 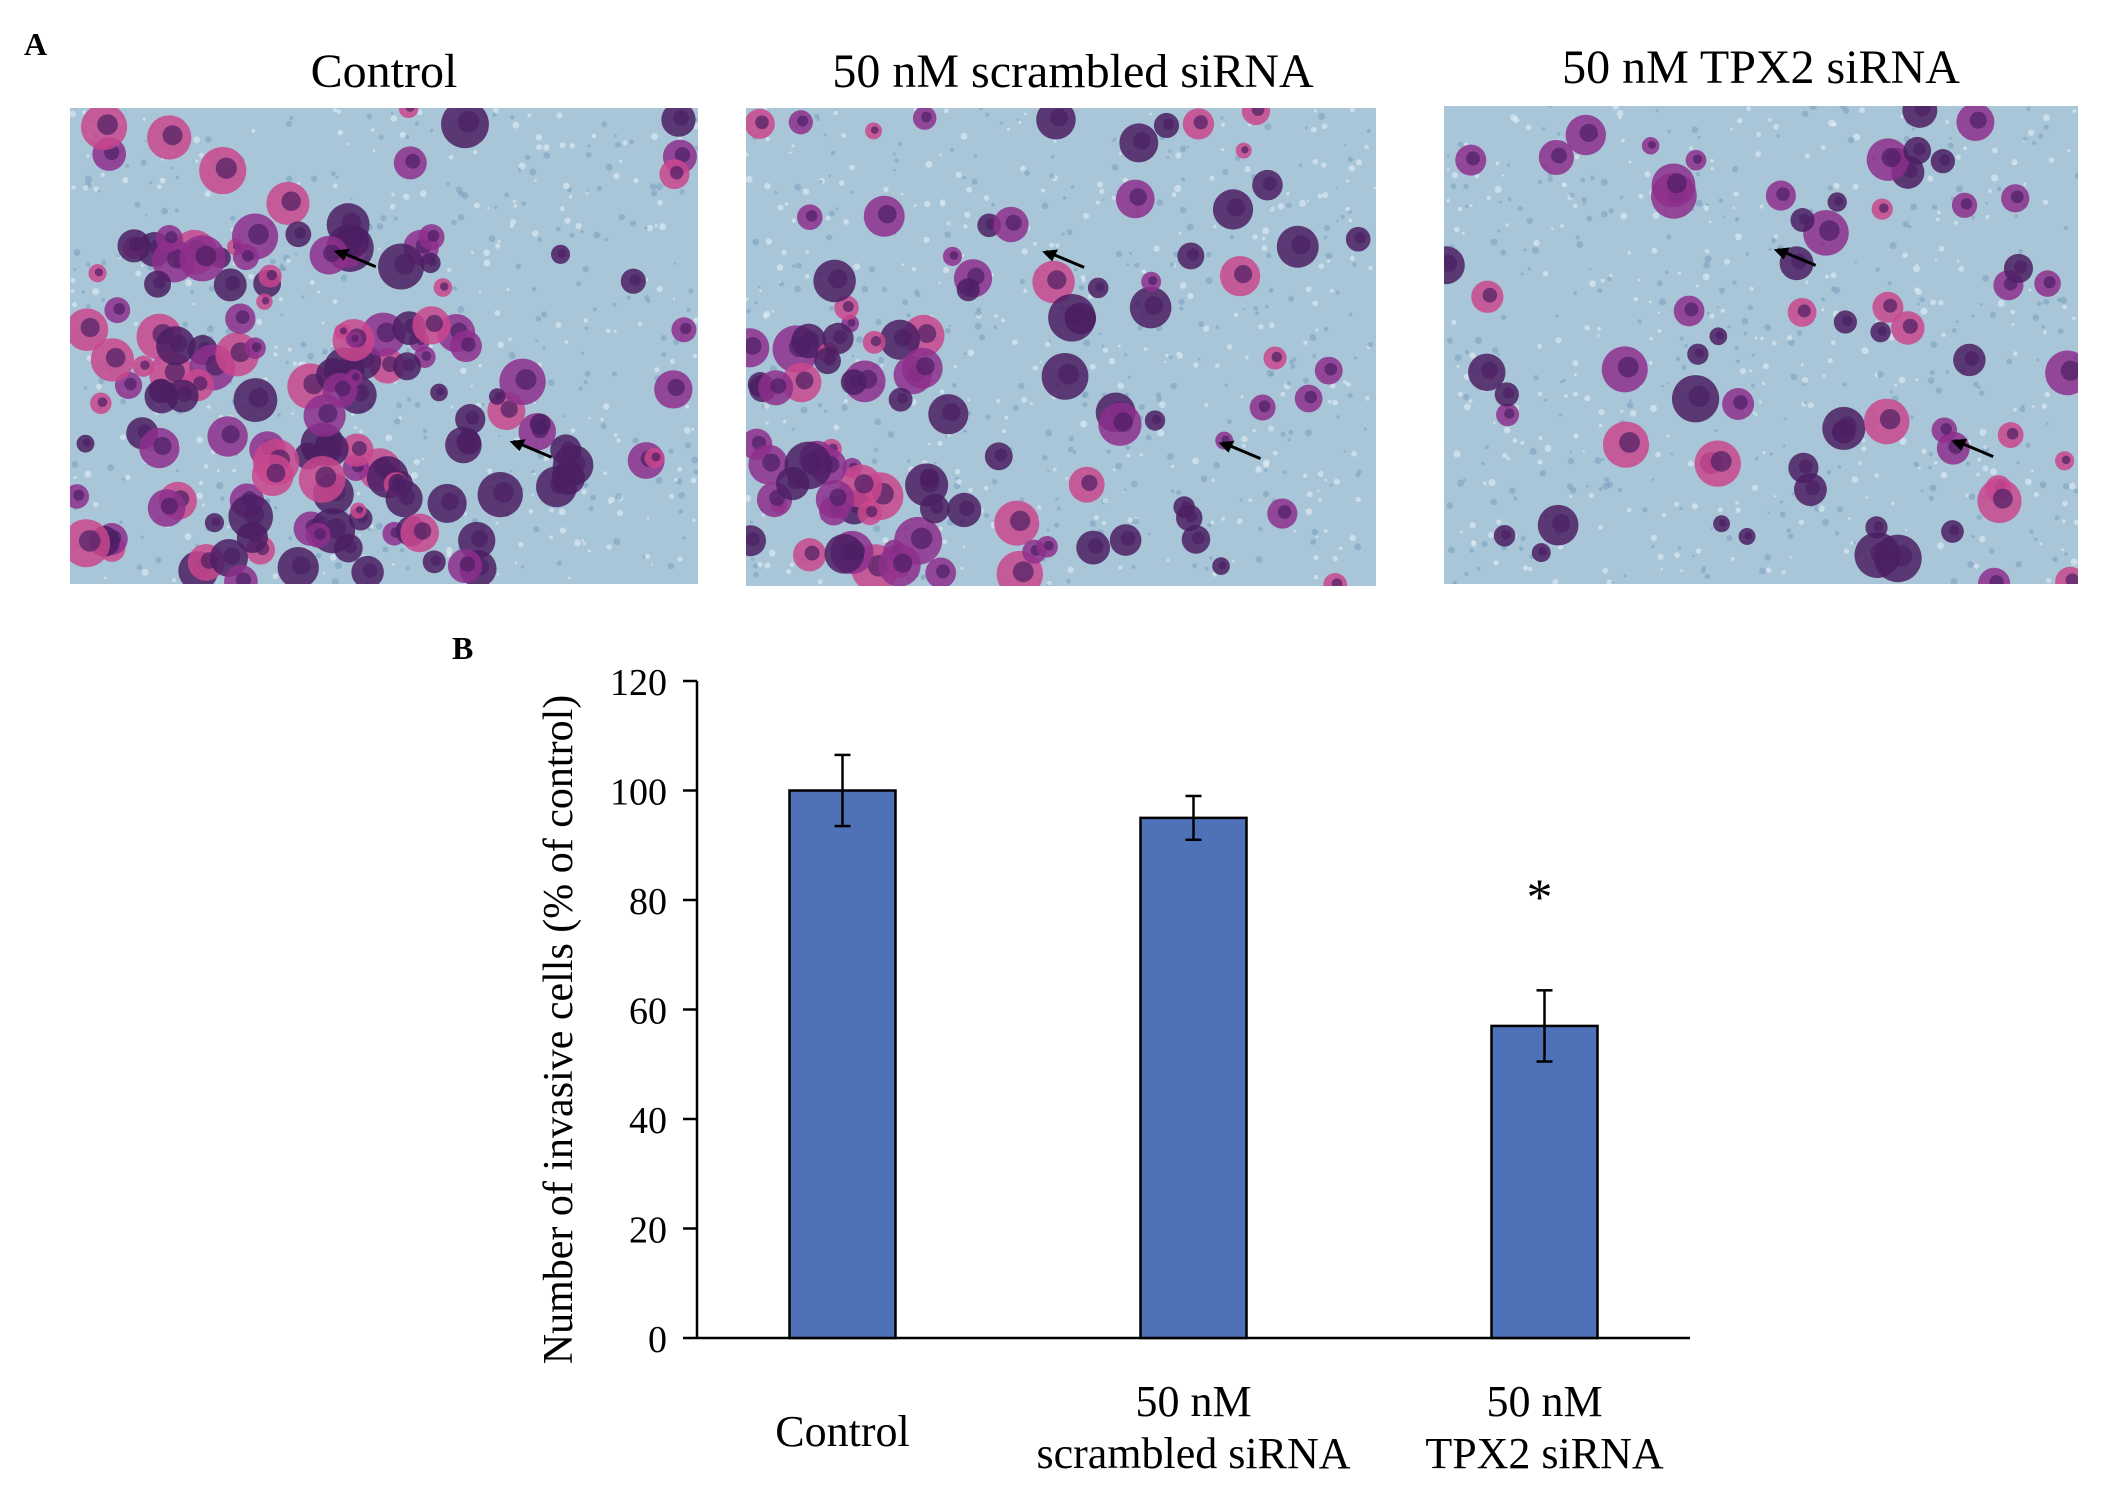 I want to click on panel-a-letter: A, so click(x=36, y=44).